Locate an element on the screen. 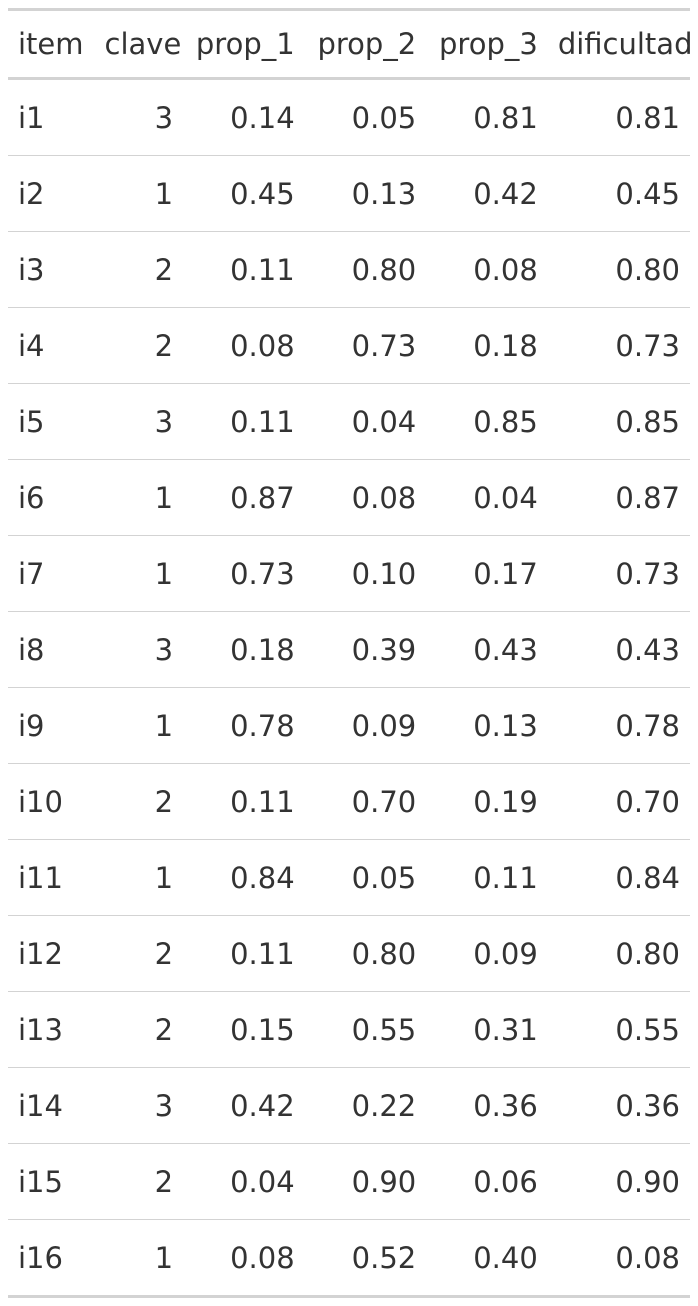 The image size is (698, 1306). column-header-prop-2: prop_2 is located at coordinates (365, 44).